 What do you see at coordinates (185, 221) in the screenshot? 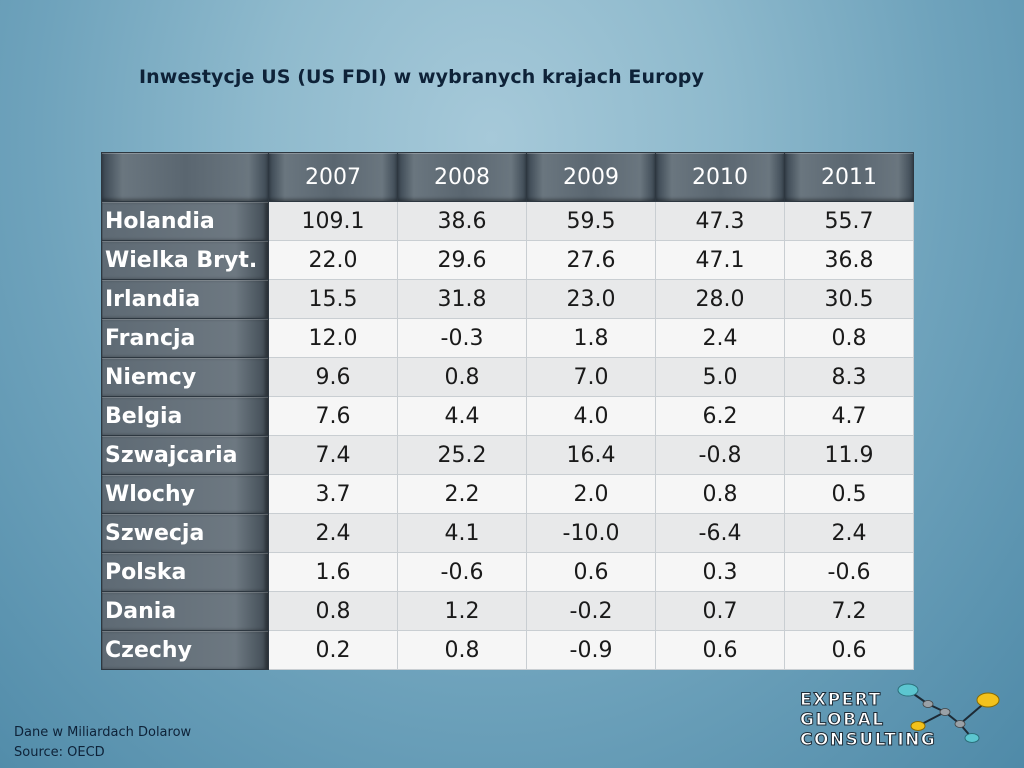
I see `country-label: Holandia` at bounding box center [185, 221].